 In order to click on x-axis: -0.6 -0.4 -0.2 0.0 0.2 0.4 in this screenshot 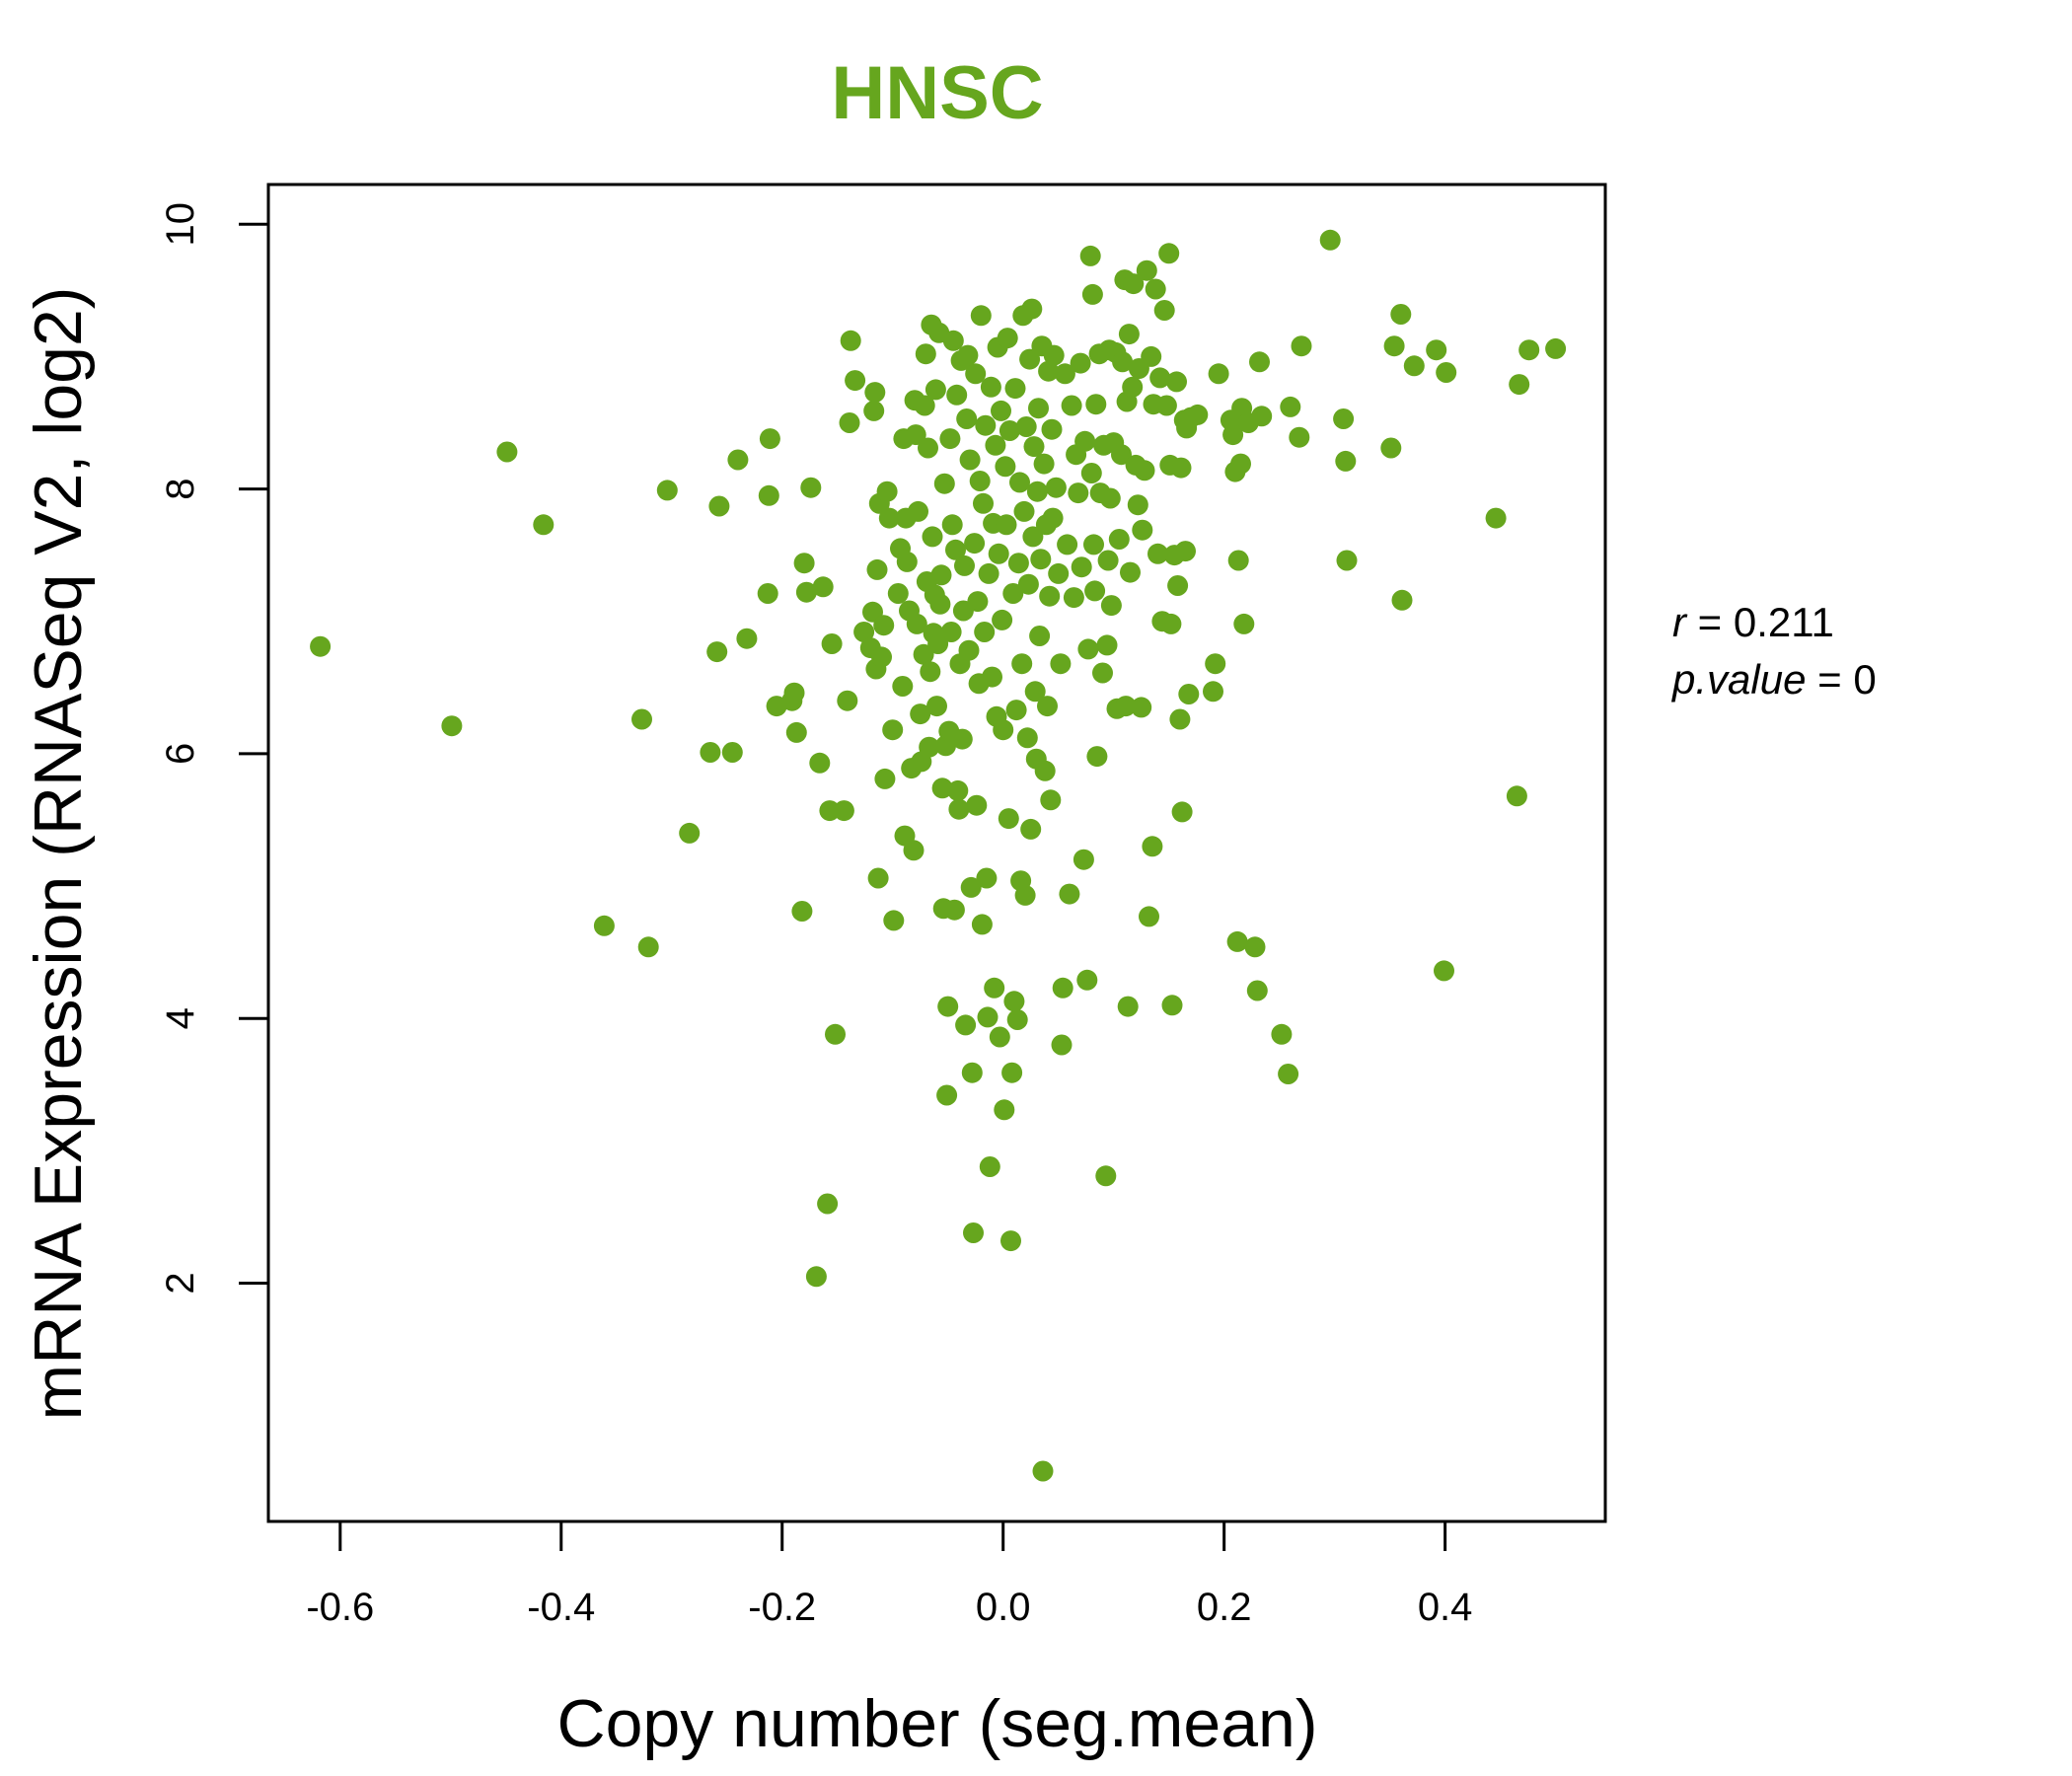, I will do `click(889, 1574)`.